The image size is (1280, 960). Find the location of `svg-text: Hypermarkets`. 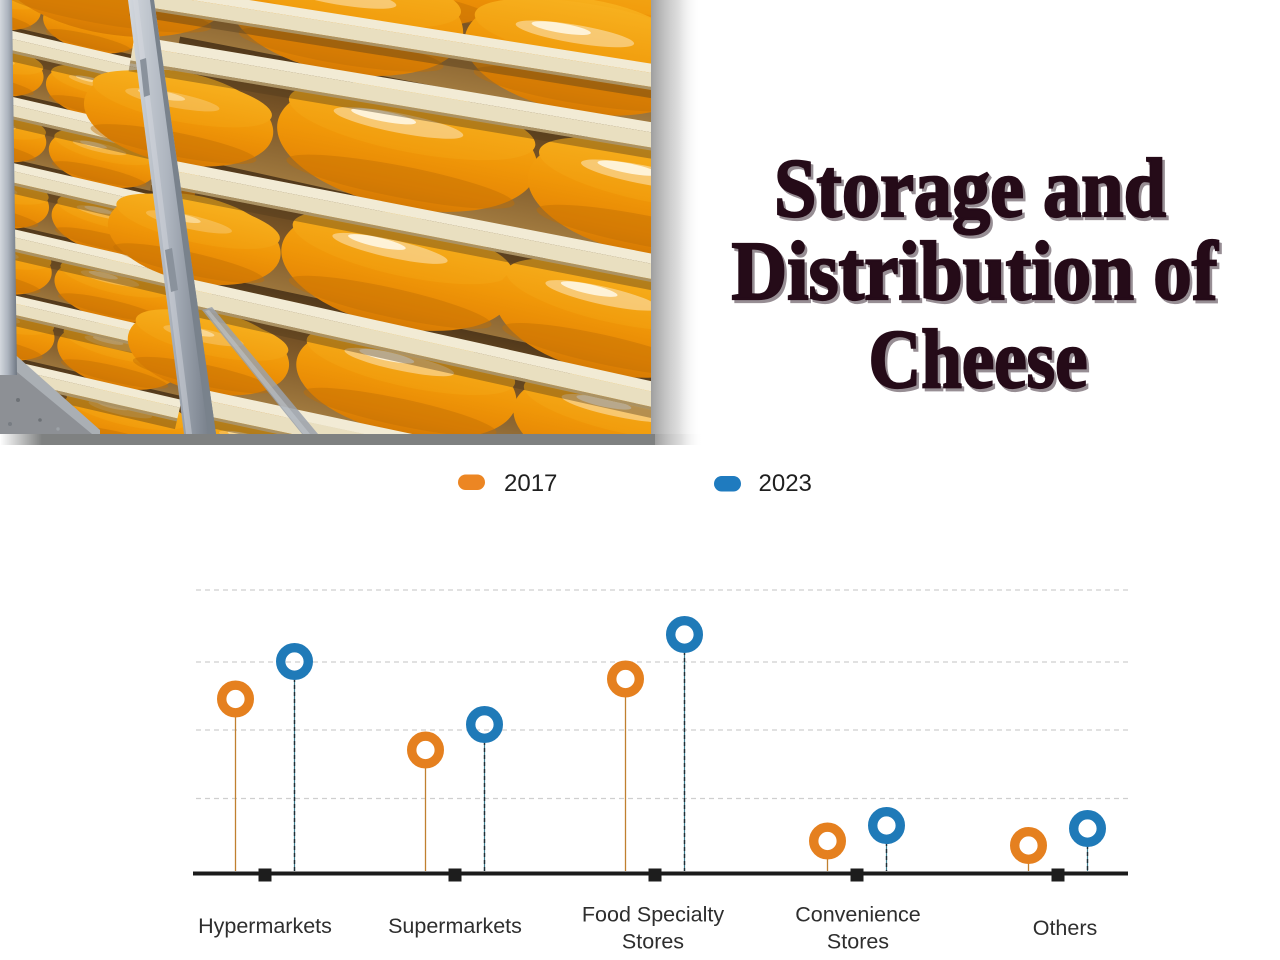

svg-text: Hypermarkets is located at coordinates (265, 926).